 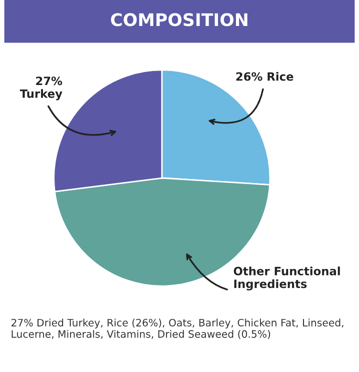 What do you see at coordinates (178, 329) in the screenshot?
I see `text: 27% Dried Turkey, Rice (26%), Oats, Barley, Chicken Fat, Linseed, Lucerne, Minerals, Vitamins, Dried Seaweed (0.5%)` at bounding box center [178, 329].